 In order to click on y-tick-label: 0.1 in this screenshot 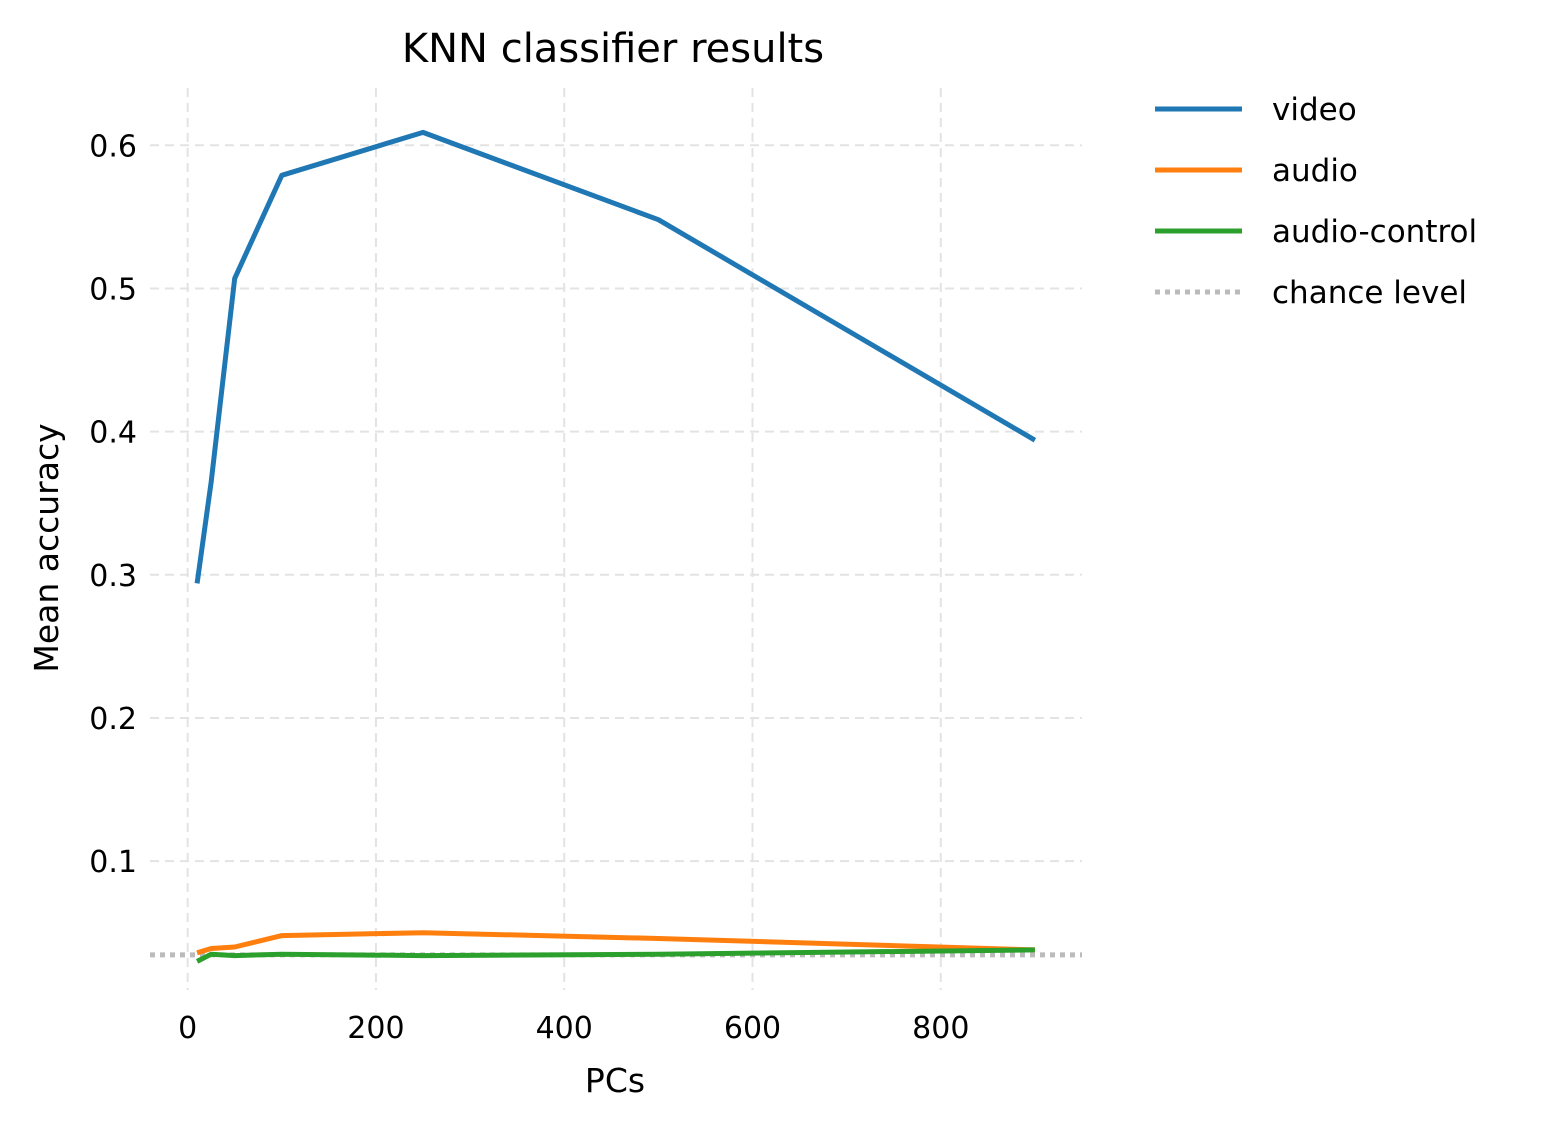, I will do `click(113, 862)`.